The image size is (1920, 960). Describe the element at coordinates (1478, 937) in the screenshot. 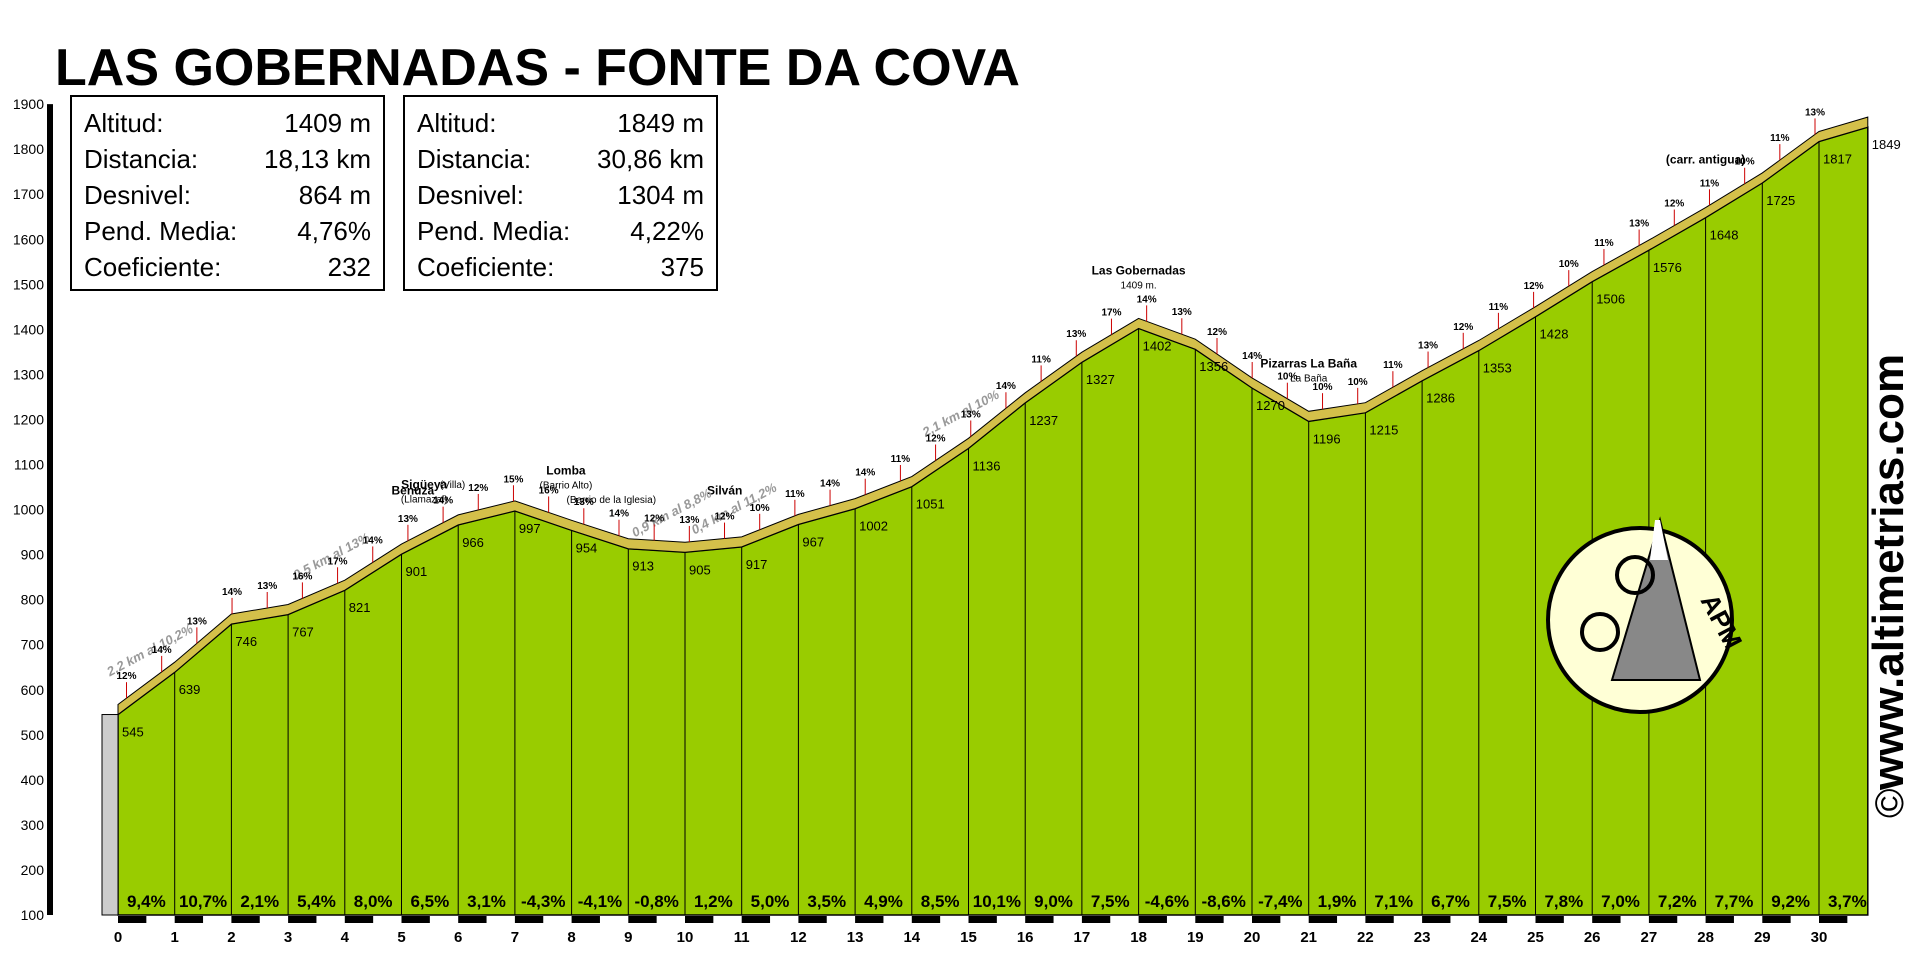

I see `x-tick-label: 24` at that location.